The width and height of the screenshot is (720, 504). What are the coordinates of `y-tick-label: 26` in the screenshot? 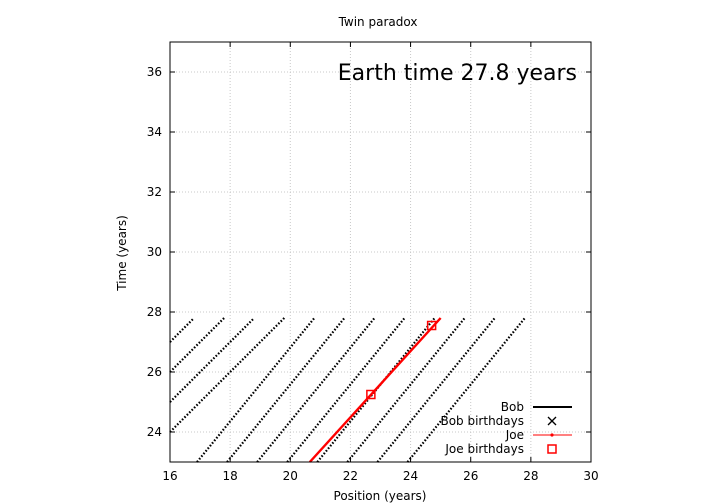 It's located at (154, 372).